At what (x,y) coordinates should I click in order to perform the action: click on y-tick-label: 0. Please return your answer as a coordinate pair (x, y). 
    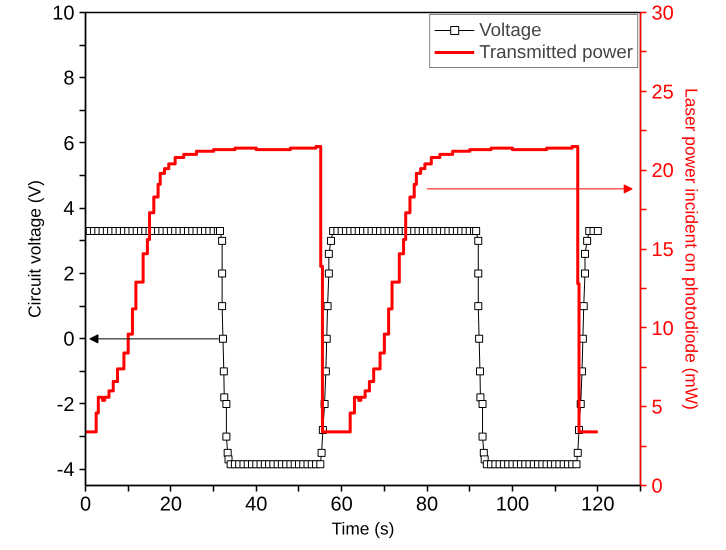
    Looking at the image, I should click on (68, 339).